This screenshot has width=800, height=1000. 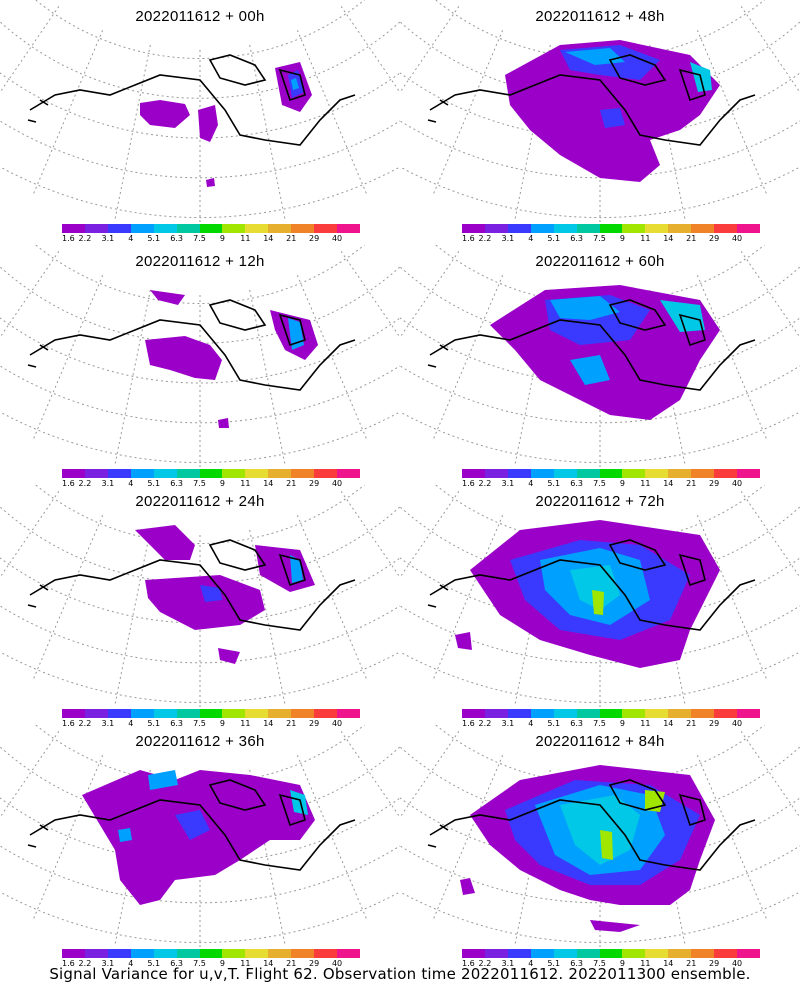 What do you see at coordinates (131, 723) in the screenshot?
I see `colorbar-tick-label: 4` at bounding box center [131, 723].